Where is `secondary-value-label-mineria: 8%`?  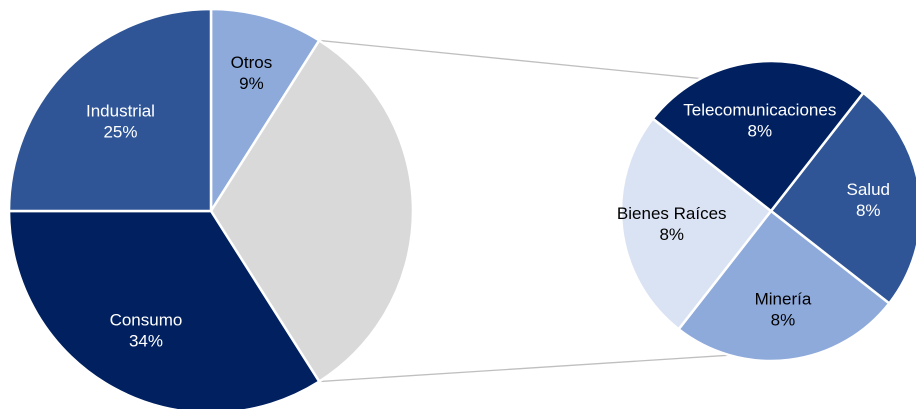 secondary-value-label-mineria: 8% is located at coordinates (783, 319).